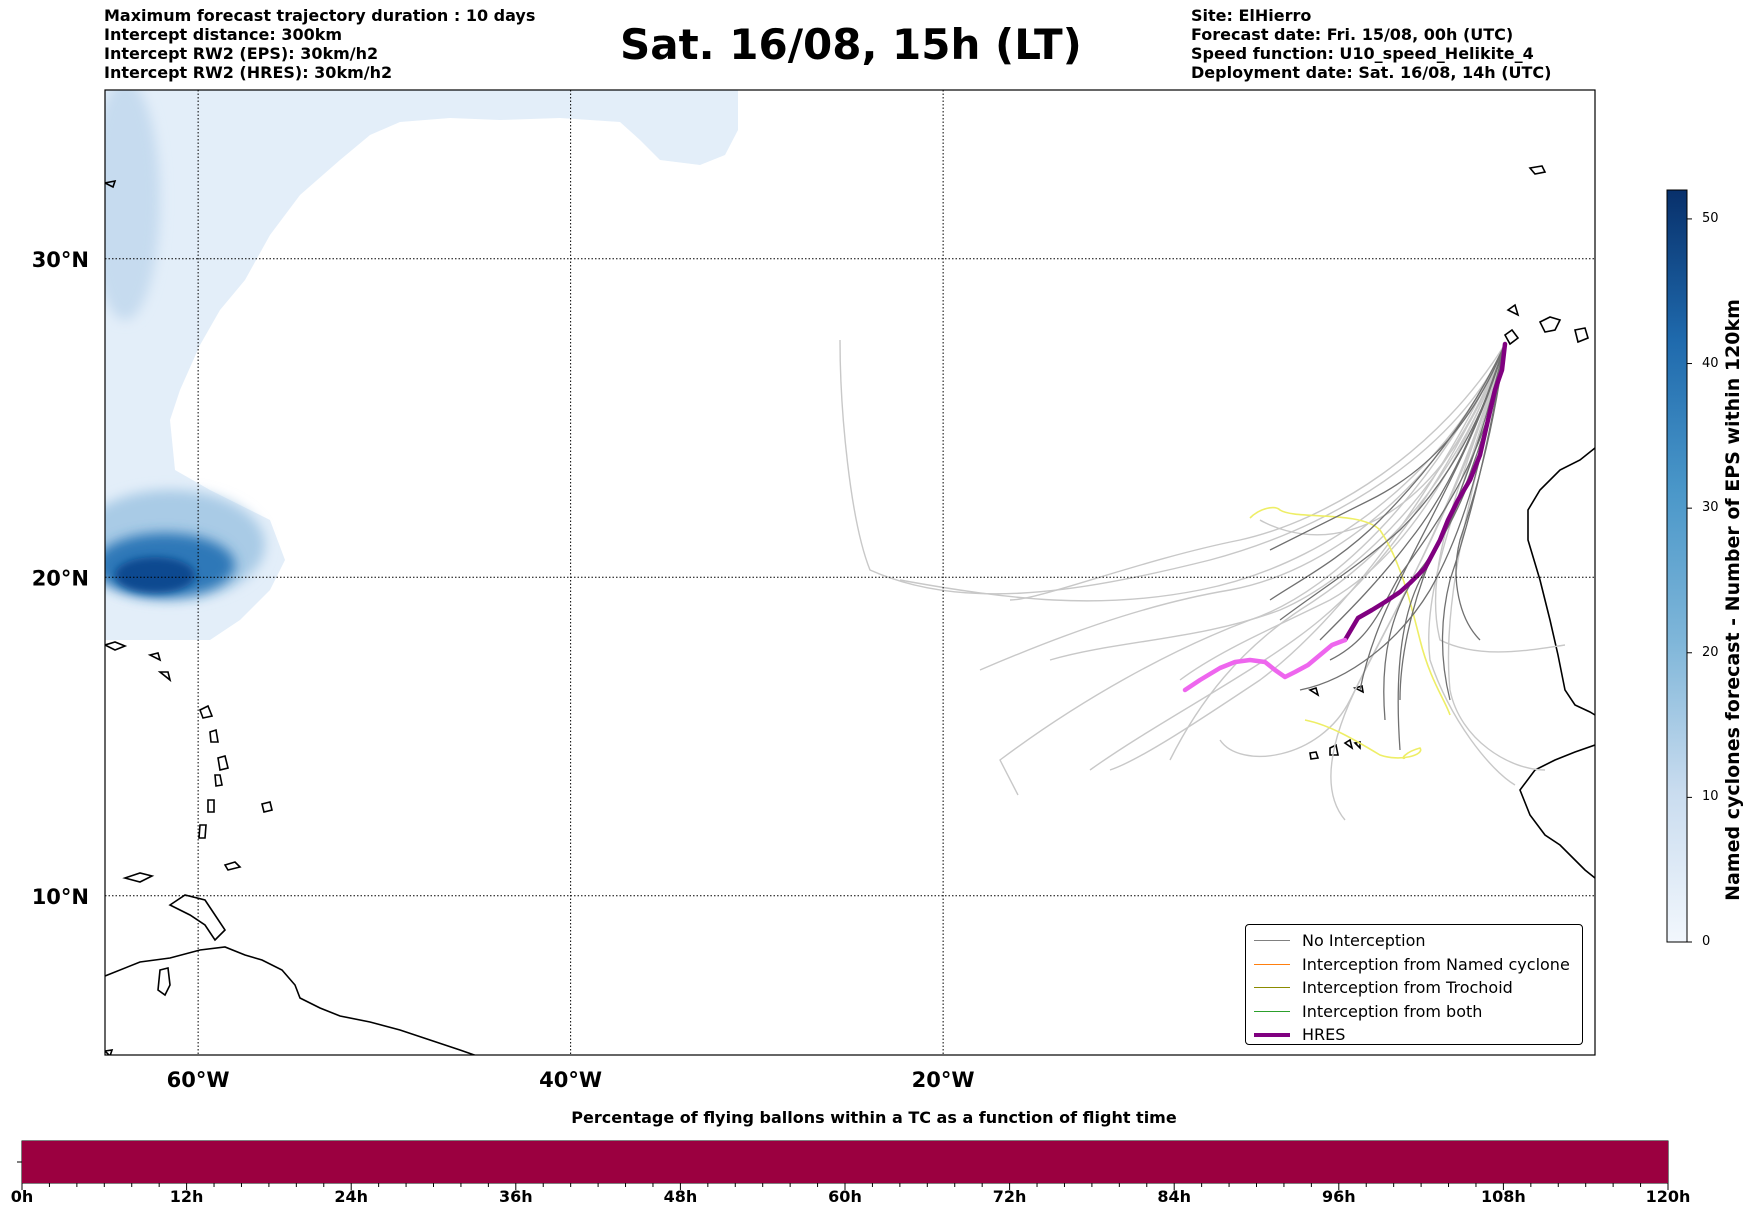  Describe the element at coordinates (1251, 15) in the screenshot. I see `site-line: Site: ElHierro` at that location.